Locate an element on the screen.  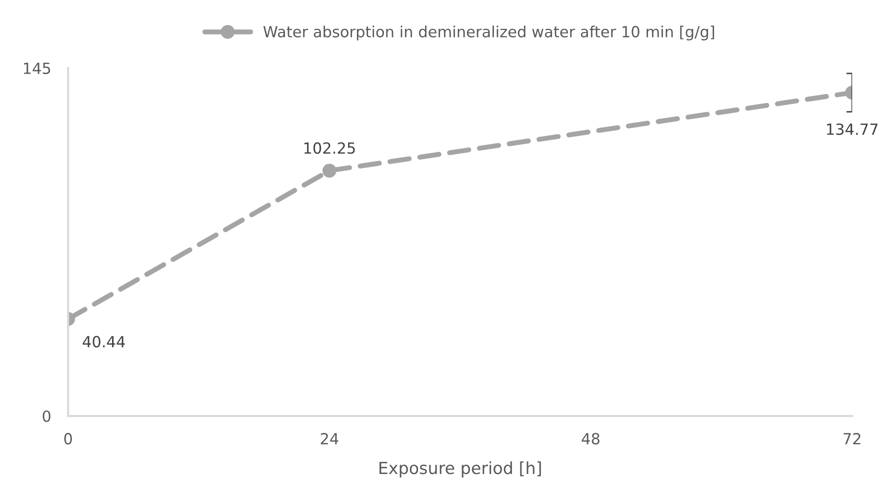
legend-label: Water absorption in demineralized water after 10 min [g/g] is located at coordinates (488, 33).